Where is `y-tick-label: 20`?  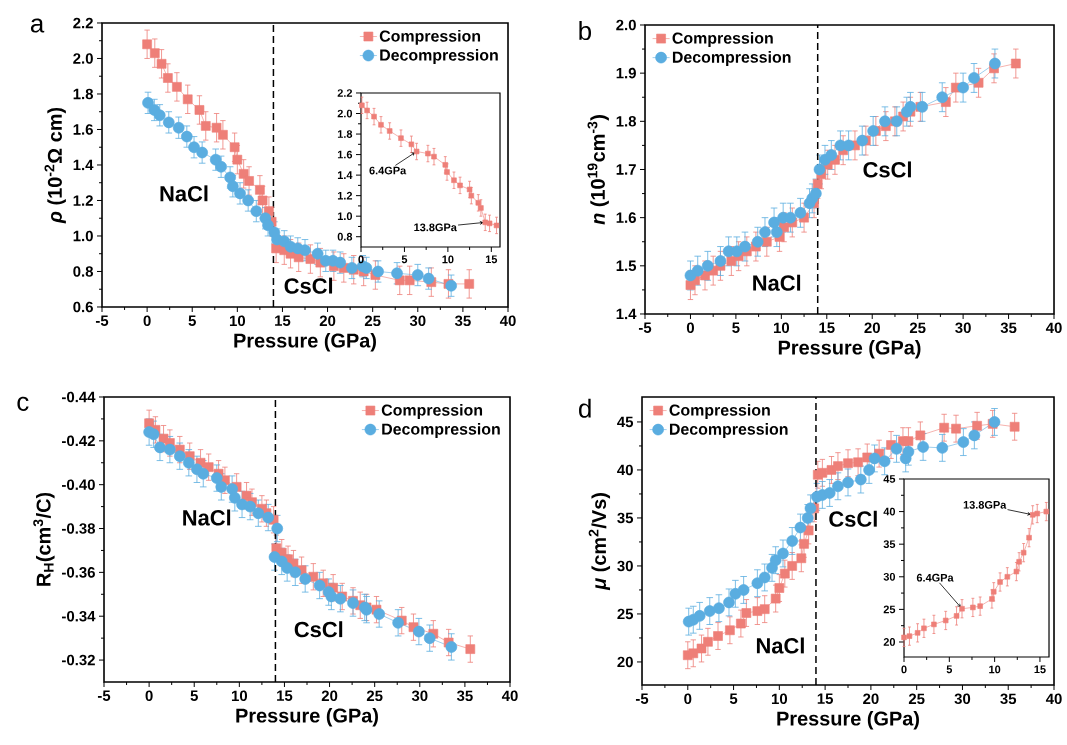 y-tick-label: 20 is located at coordinates (889, 642).